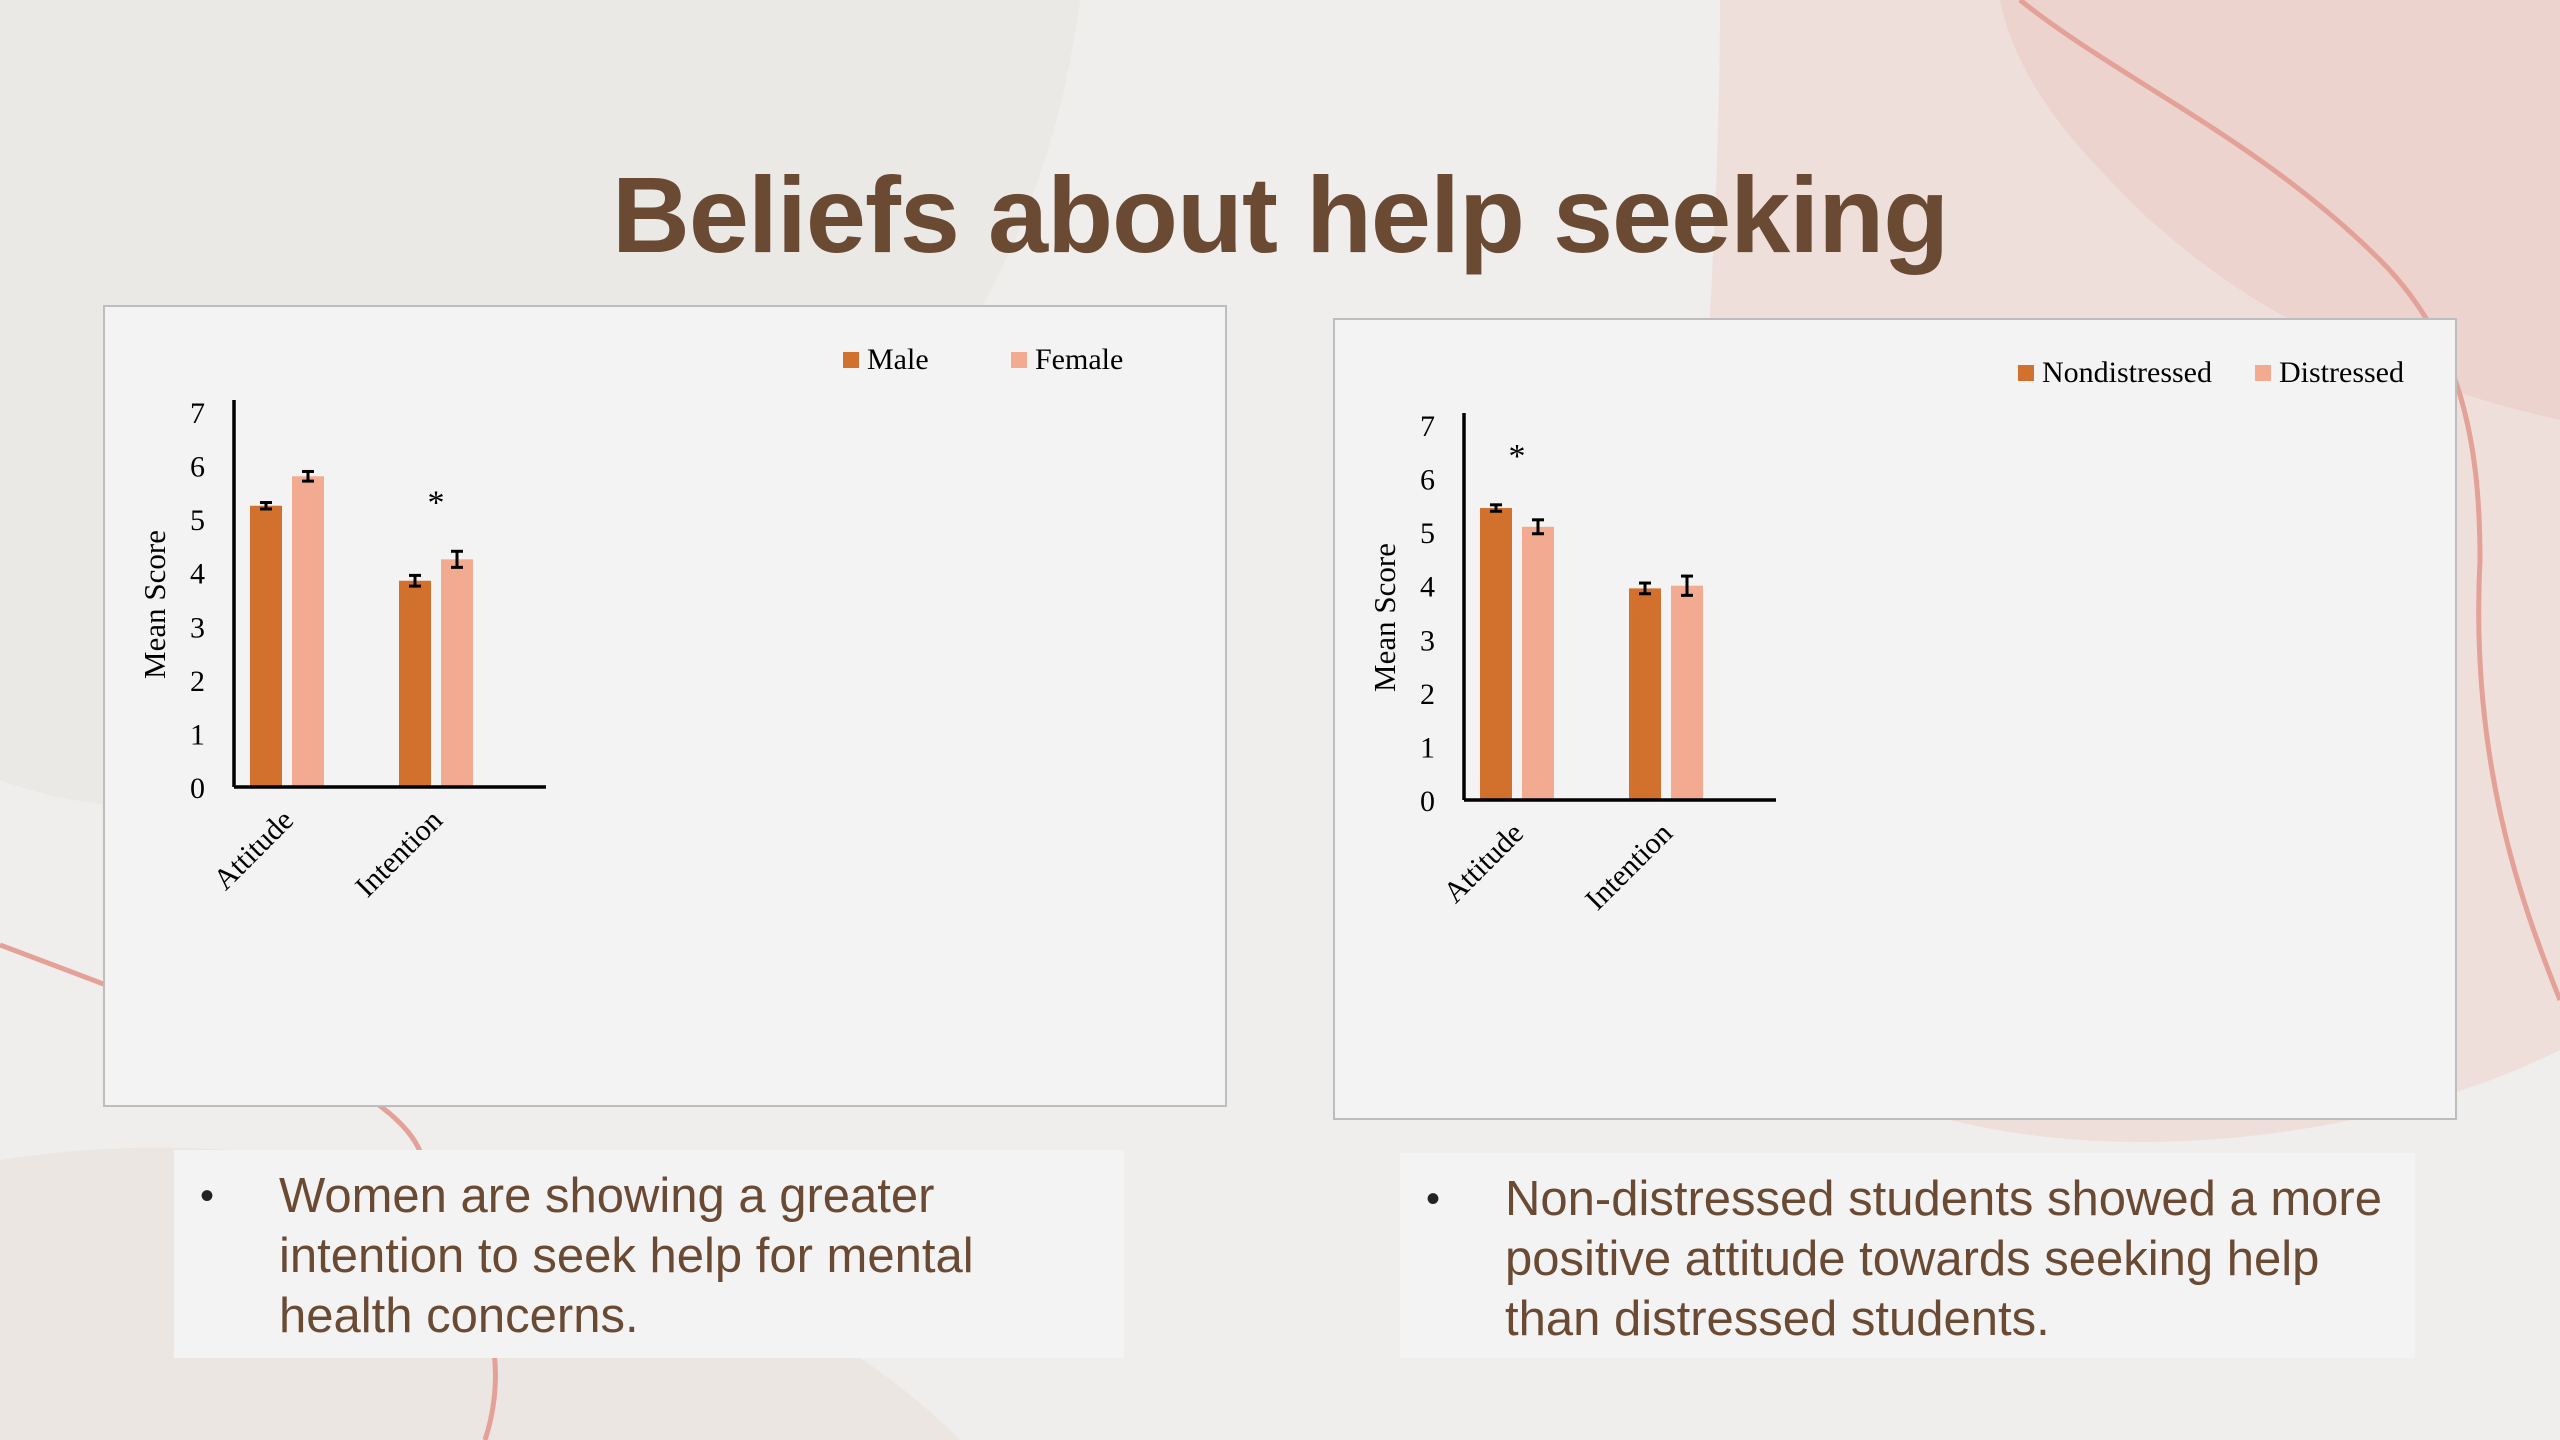 This screenshot has width=2560, height=1440. What do you see at coordinates (1645, 694) in the screenshot?
I see `bar-nondistressed-intention` at bounding box center [1645, 694].